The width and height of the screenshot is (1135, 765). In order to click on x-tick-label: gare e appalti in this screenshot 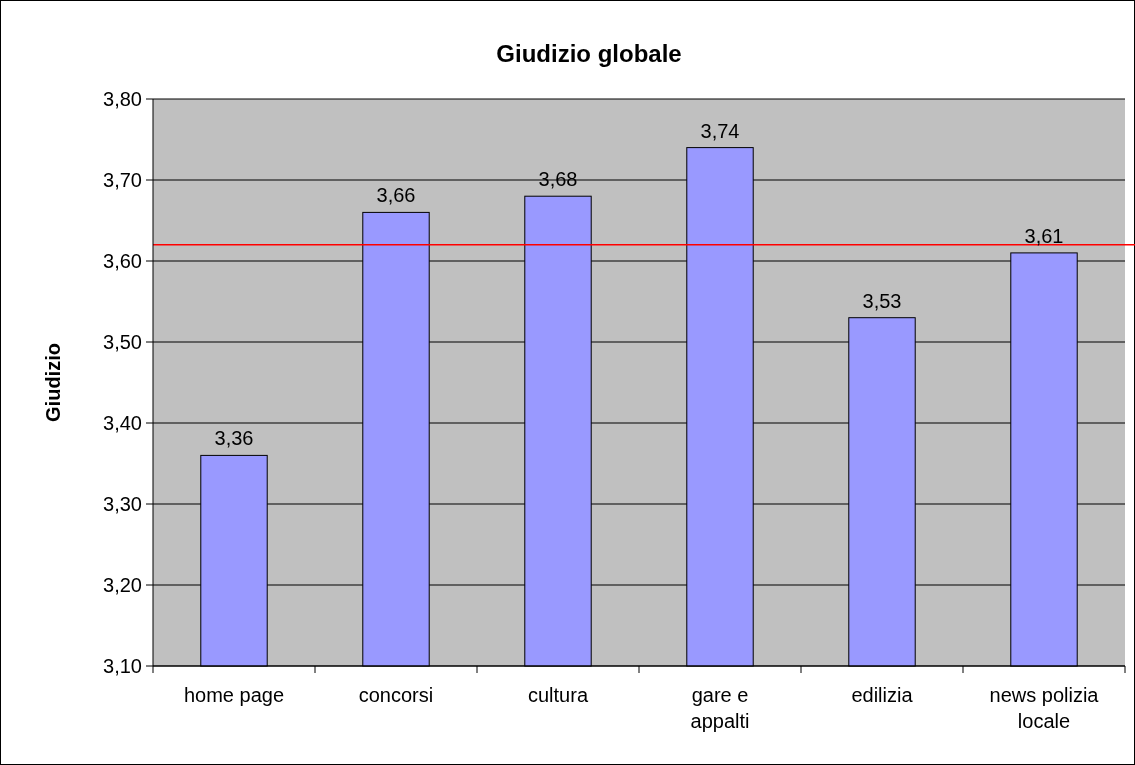, I will do `click(720, 708)`.